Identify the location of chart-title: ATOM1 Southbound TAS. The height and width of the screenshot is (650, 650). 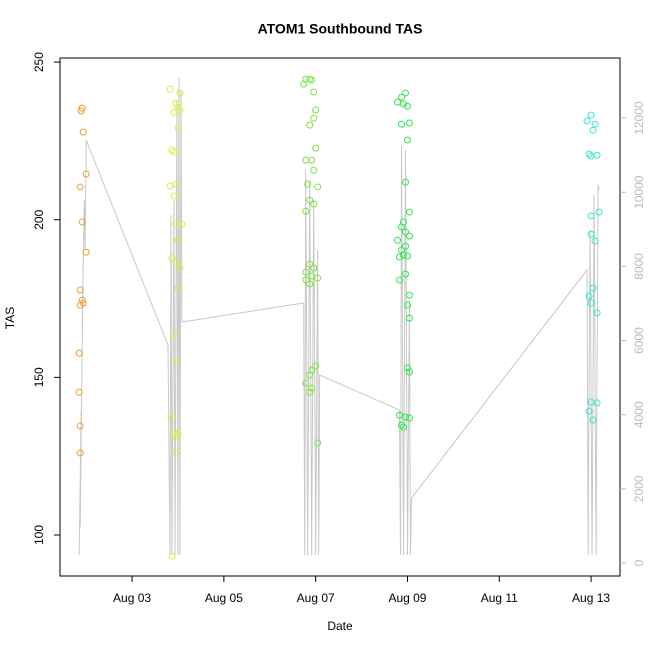
(340, 29).